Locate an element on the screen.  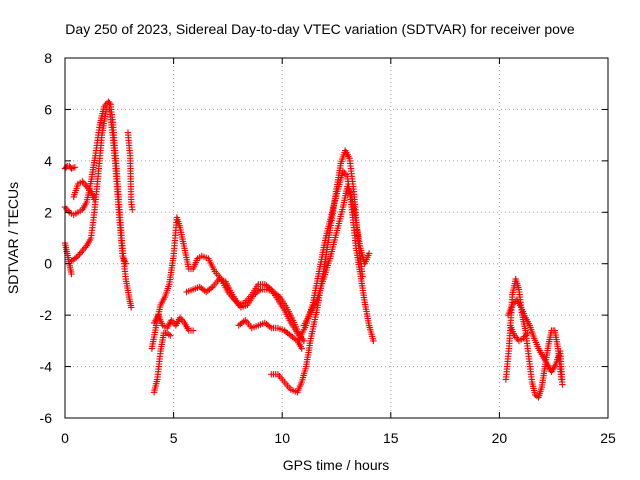
series-track-a is located at coordinates (69, 167).